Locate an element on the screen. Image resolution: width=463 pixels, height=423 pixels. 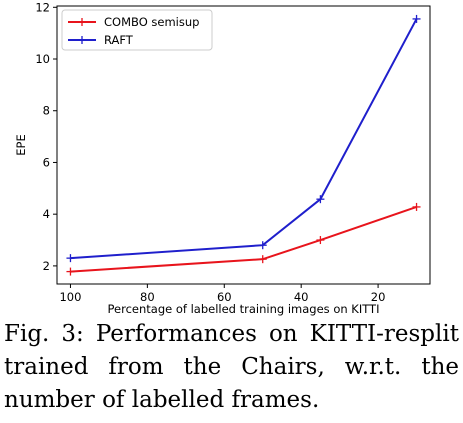
y-tick-label: 6 is located at coordinates (46, 162).